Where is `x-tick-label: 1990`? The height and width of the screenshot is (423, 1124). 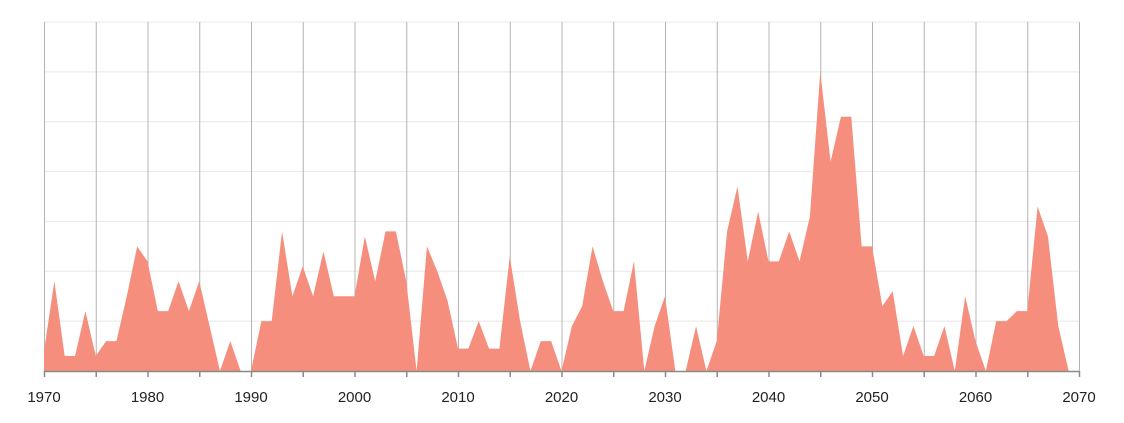
x-tick-label: 1990 is located at coordinates (250, 397).